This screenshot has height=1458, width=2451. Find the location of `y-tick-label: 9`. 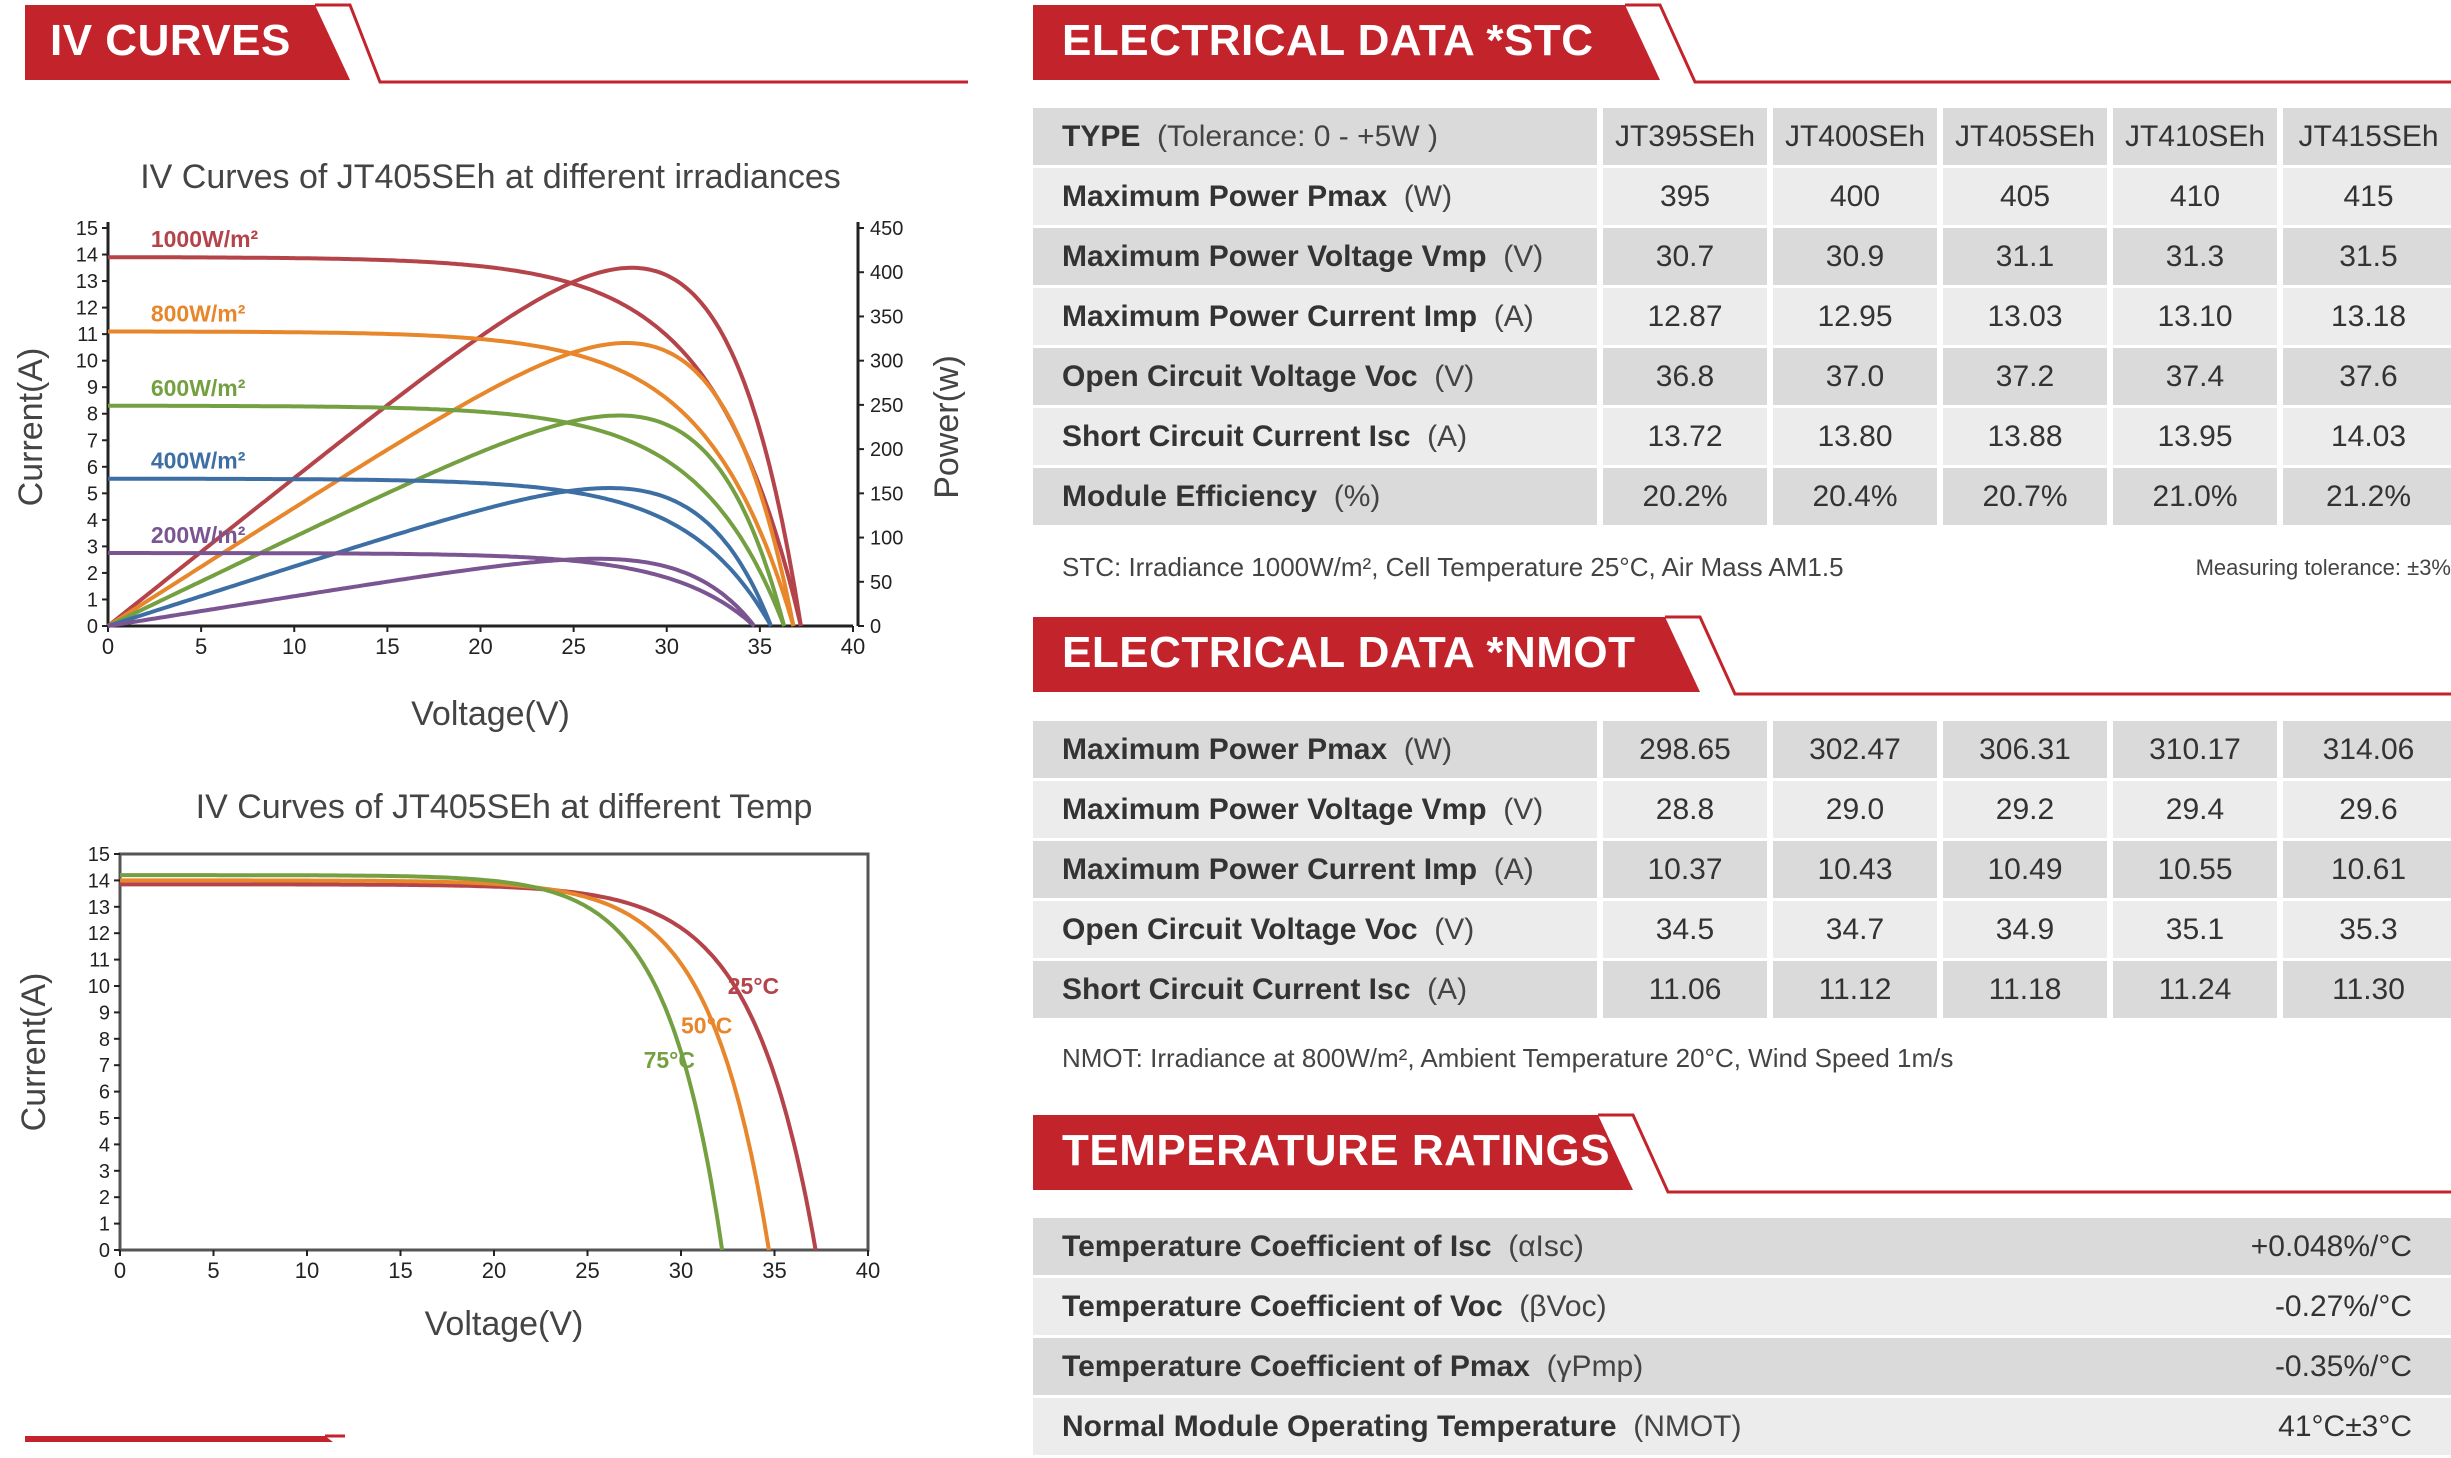

y-tick-label: 9 is located at coordinates (104, 1013).